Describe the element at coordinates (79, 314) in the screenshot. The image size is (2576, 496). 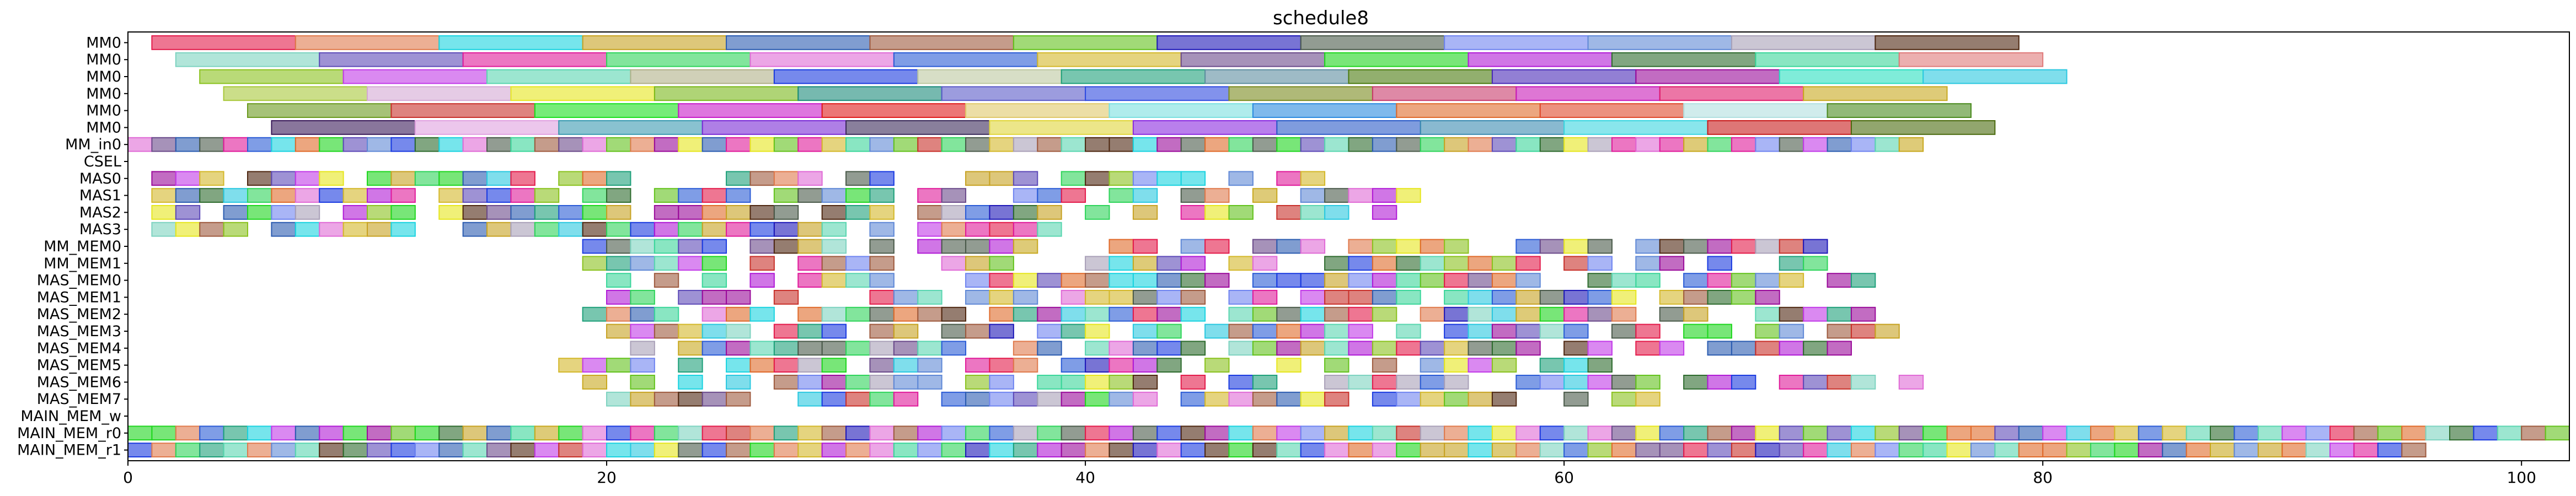
I see `row-label: MAS_MEM2` at that location.